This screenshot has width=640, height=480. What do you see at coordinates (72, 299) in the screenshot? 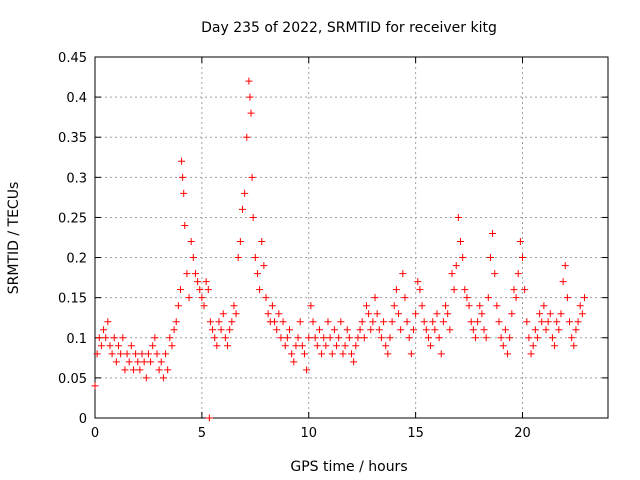
I see `y-tick-label: 0.15` at bounding box center [72, 299].